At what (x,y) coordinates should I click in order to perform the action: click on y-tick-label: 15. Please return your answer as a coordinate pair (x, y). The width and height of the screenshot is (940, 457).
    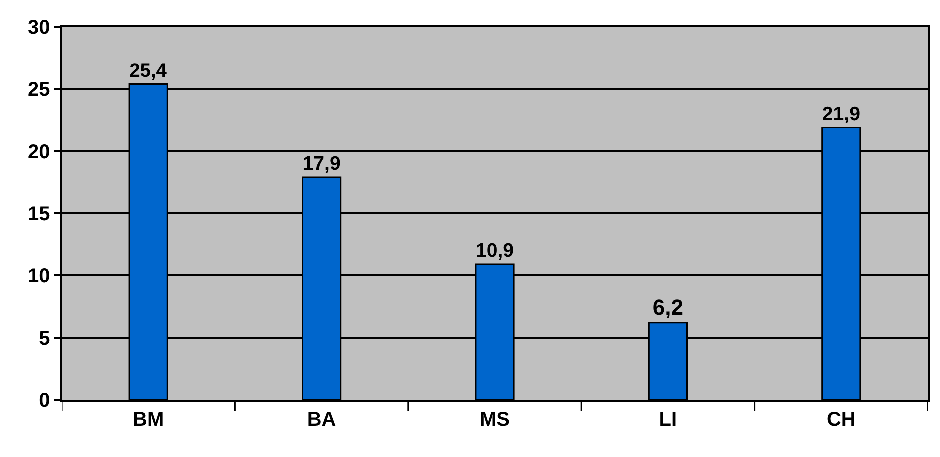
    Looking at the image, I should click on (39, 215).